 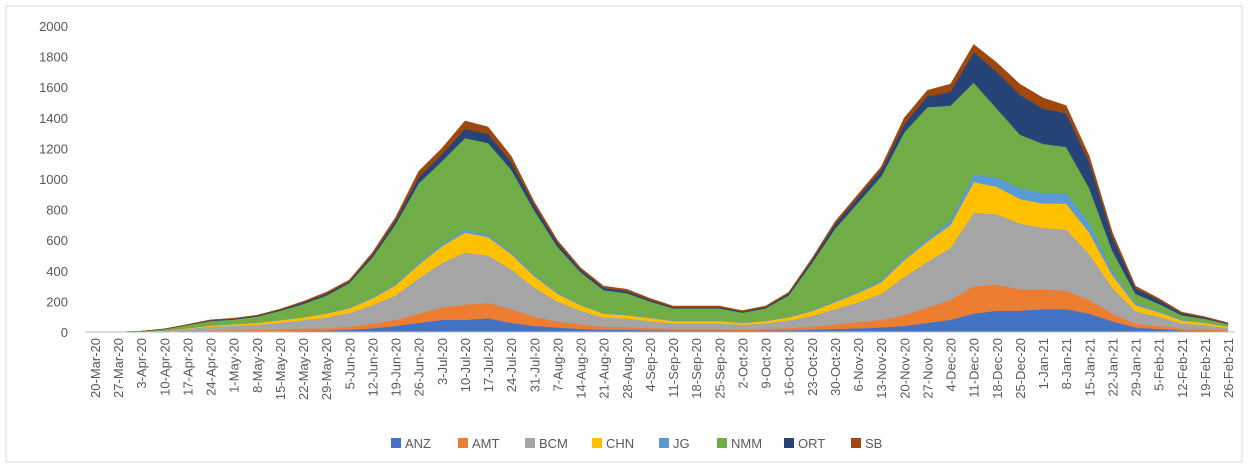 What do you see at coordinates (349, 363) in the screenshot?
I see `x-tick-label: 5-Jun-20` at bounding box center [349, 363].